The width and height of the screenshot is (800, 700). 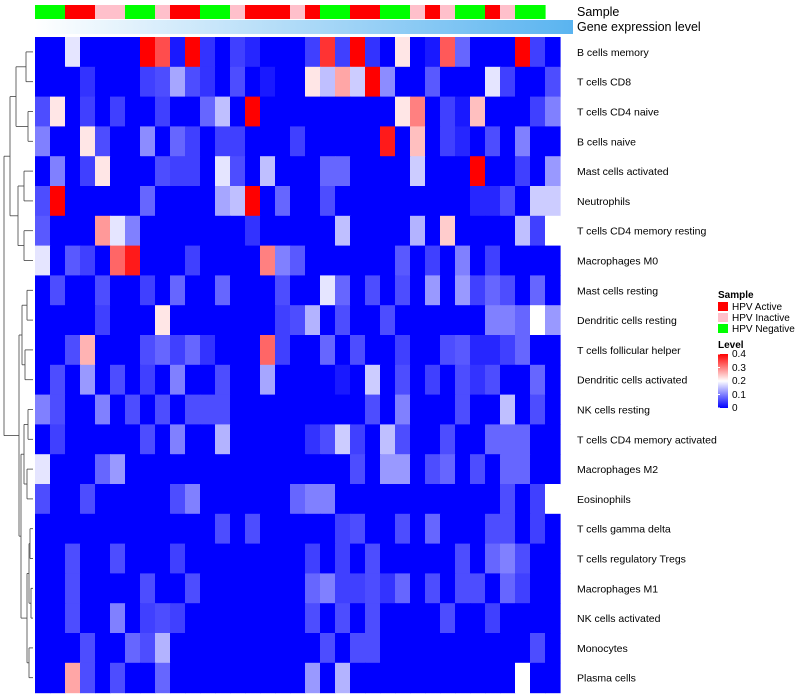 I want to click on legend-swatch-hpv-inactive, so click(x=723, y=317).